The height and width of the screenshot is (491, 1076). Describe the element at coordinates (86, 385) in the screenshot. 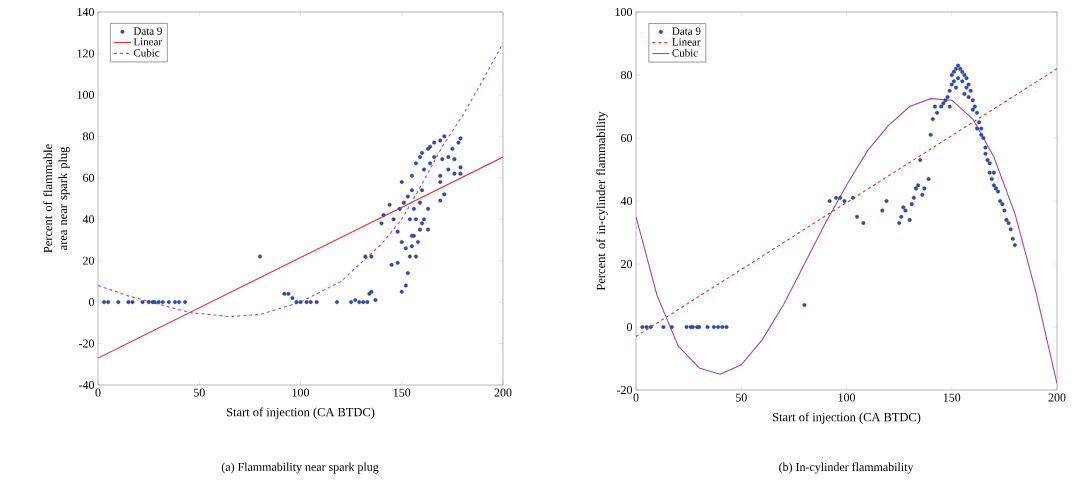

I see `y-tick-label: -40` at that location.